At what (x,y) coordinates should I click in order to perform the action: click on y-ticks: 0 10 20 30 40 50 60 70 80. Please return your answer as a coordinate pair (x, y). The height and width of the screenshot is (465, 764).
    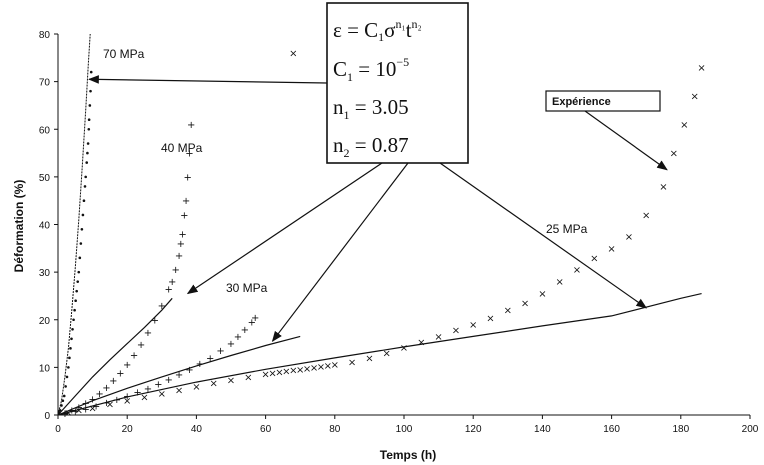
    Looking at the image, I should click on (48, 226).